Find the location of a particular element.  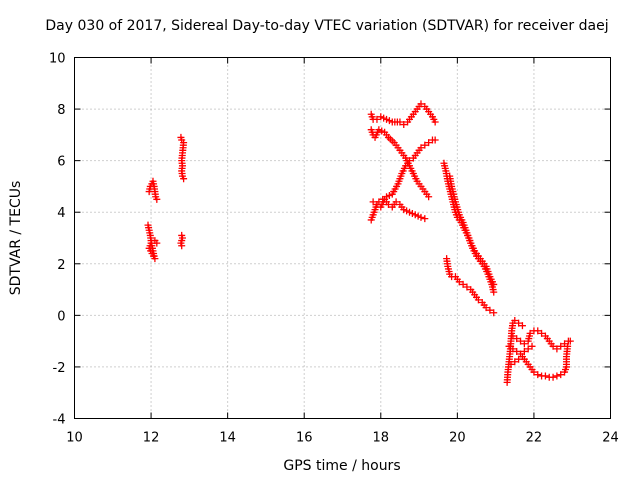

x-axis-label: GPS time / hours is located at coordinates (341, 466).